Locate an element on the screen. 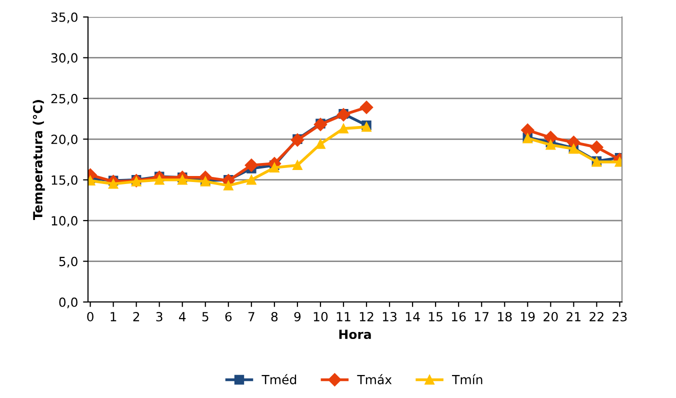  y-tick-label: 10,0 is located at coordinates (65, 221).